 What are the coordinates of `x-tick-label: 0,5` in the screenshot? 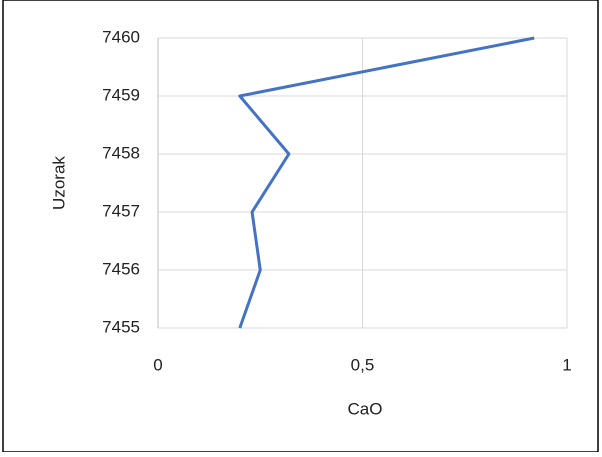 It's located at (363, 364).